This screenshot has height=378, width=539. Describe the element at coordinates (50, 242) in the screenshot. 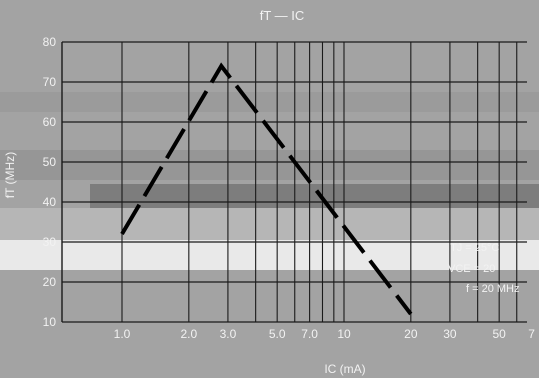

I see `y-tick-label: 30` at that location.